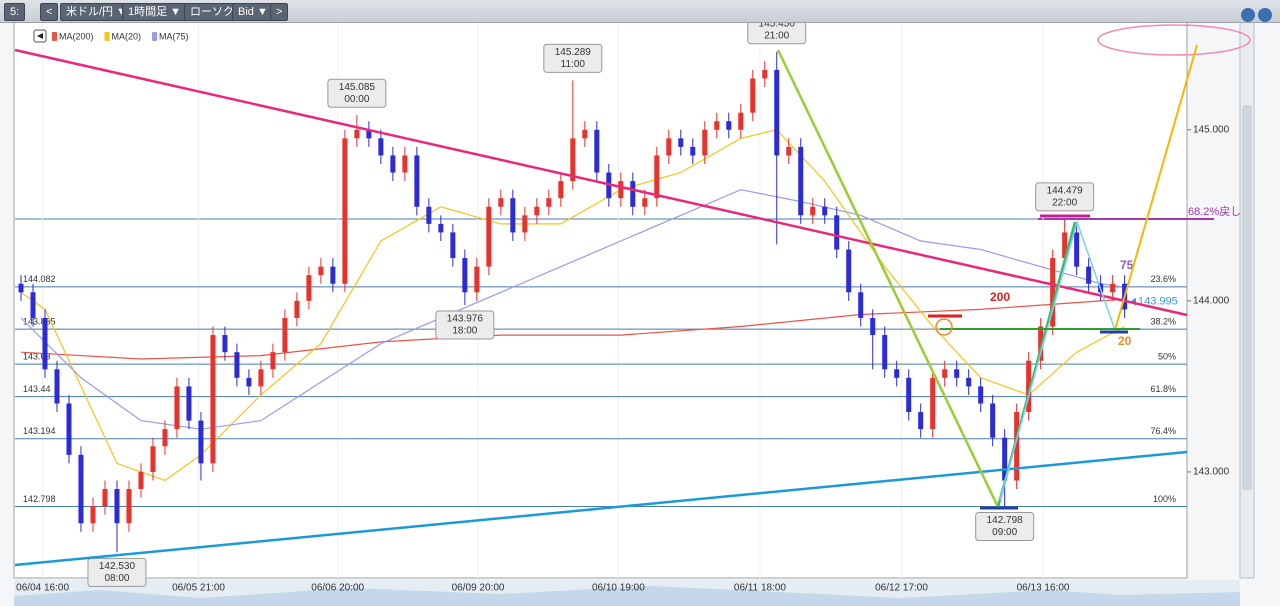 This screenshot has width=1280, height=606. I want to click on scroll-thumb, so click(1247, 297).